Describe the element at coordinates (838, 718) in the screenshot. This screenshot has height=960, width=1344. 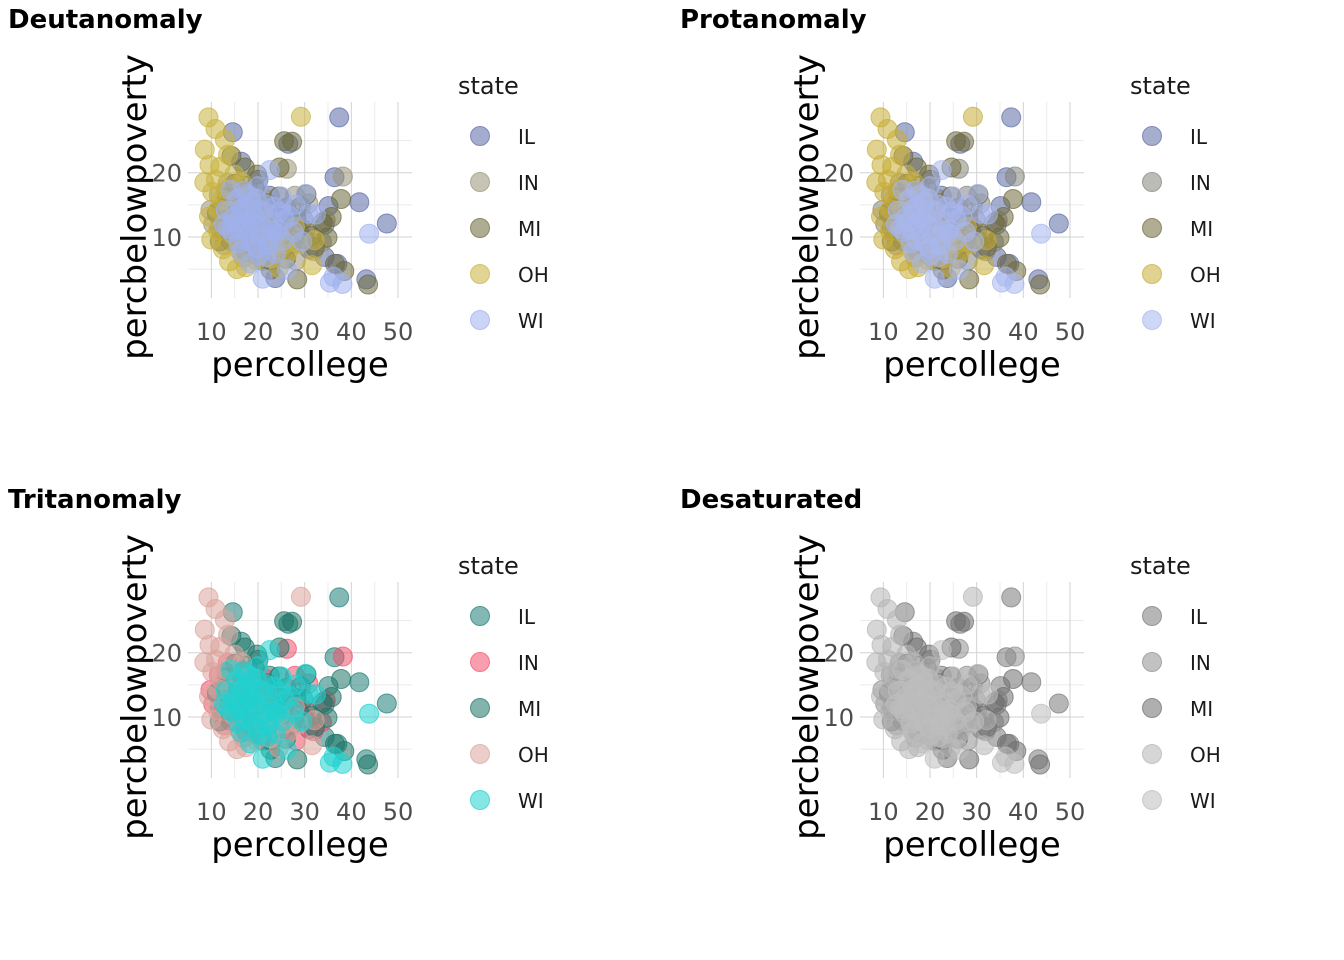
I see `y-tick-label: 10` at that location.